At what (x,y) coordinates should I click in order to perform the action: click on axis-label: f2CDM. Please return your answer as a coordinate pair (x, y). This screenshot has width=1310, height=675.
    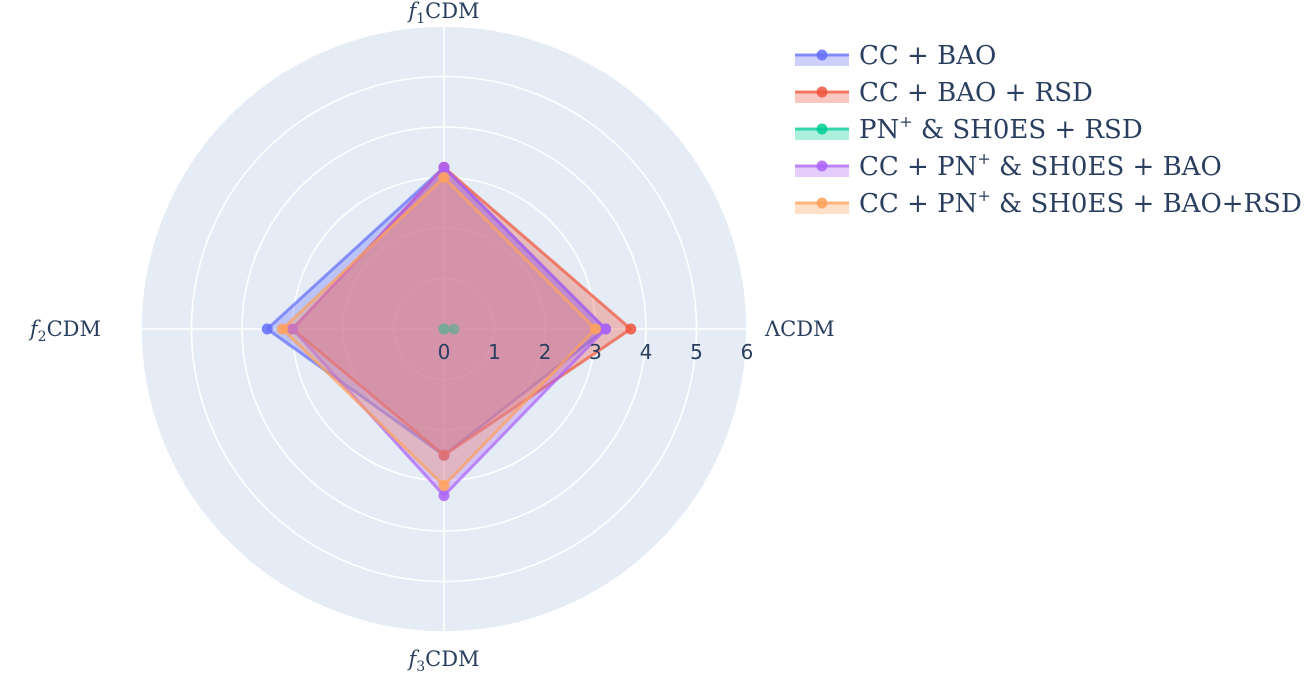
    Looking at the image, I should click on (64, 331).